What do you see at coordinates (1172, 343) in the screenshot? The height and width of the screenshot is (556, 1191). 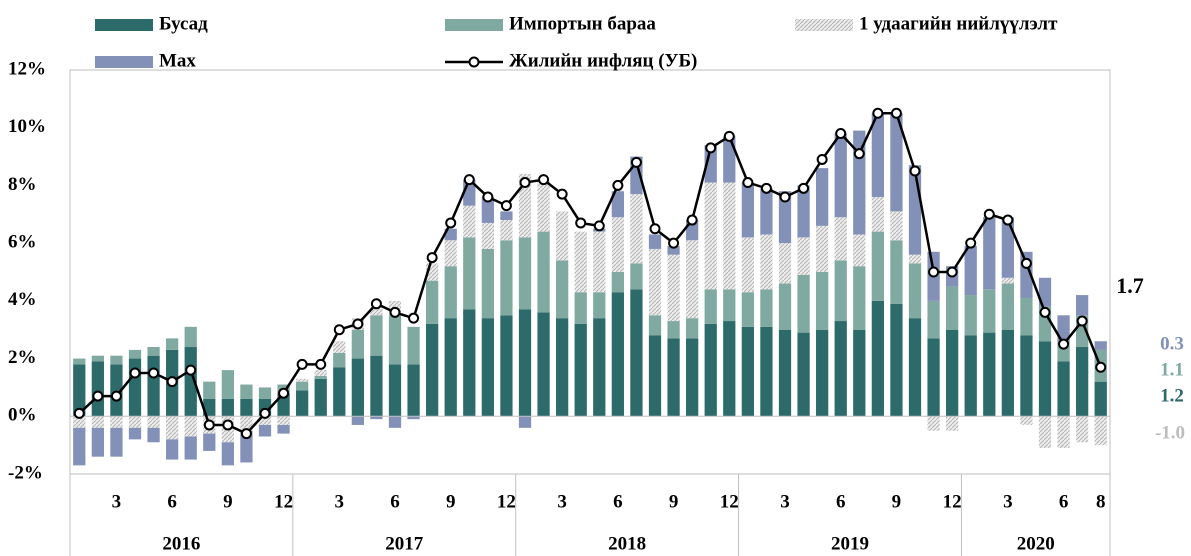 I see `end-value-label: 0.3` at bounding box center [1172, 343].